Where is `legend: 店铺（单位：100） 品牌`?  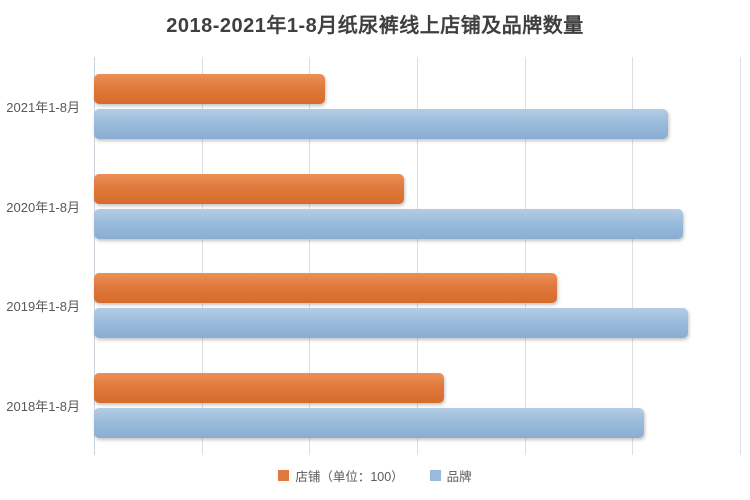
legend: 店铺（单位：100） 品牌 is located at coordinates (375, 475).